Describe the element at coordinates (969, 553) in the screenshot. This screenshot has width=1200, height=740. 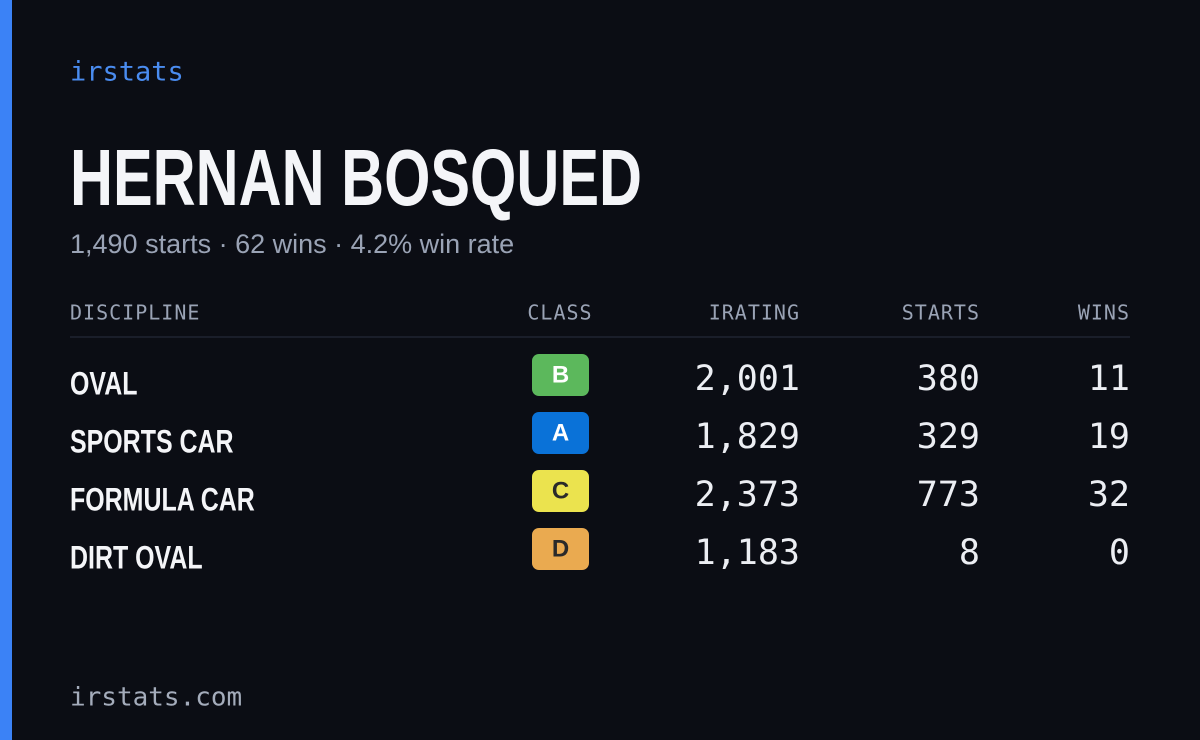
I see `starts: 8` at that location.